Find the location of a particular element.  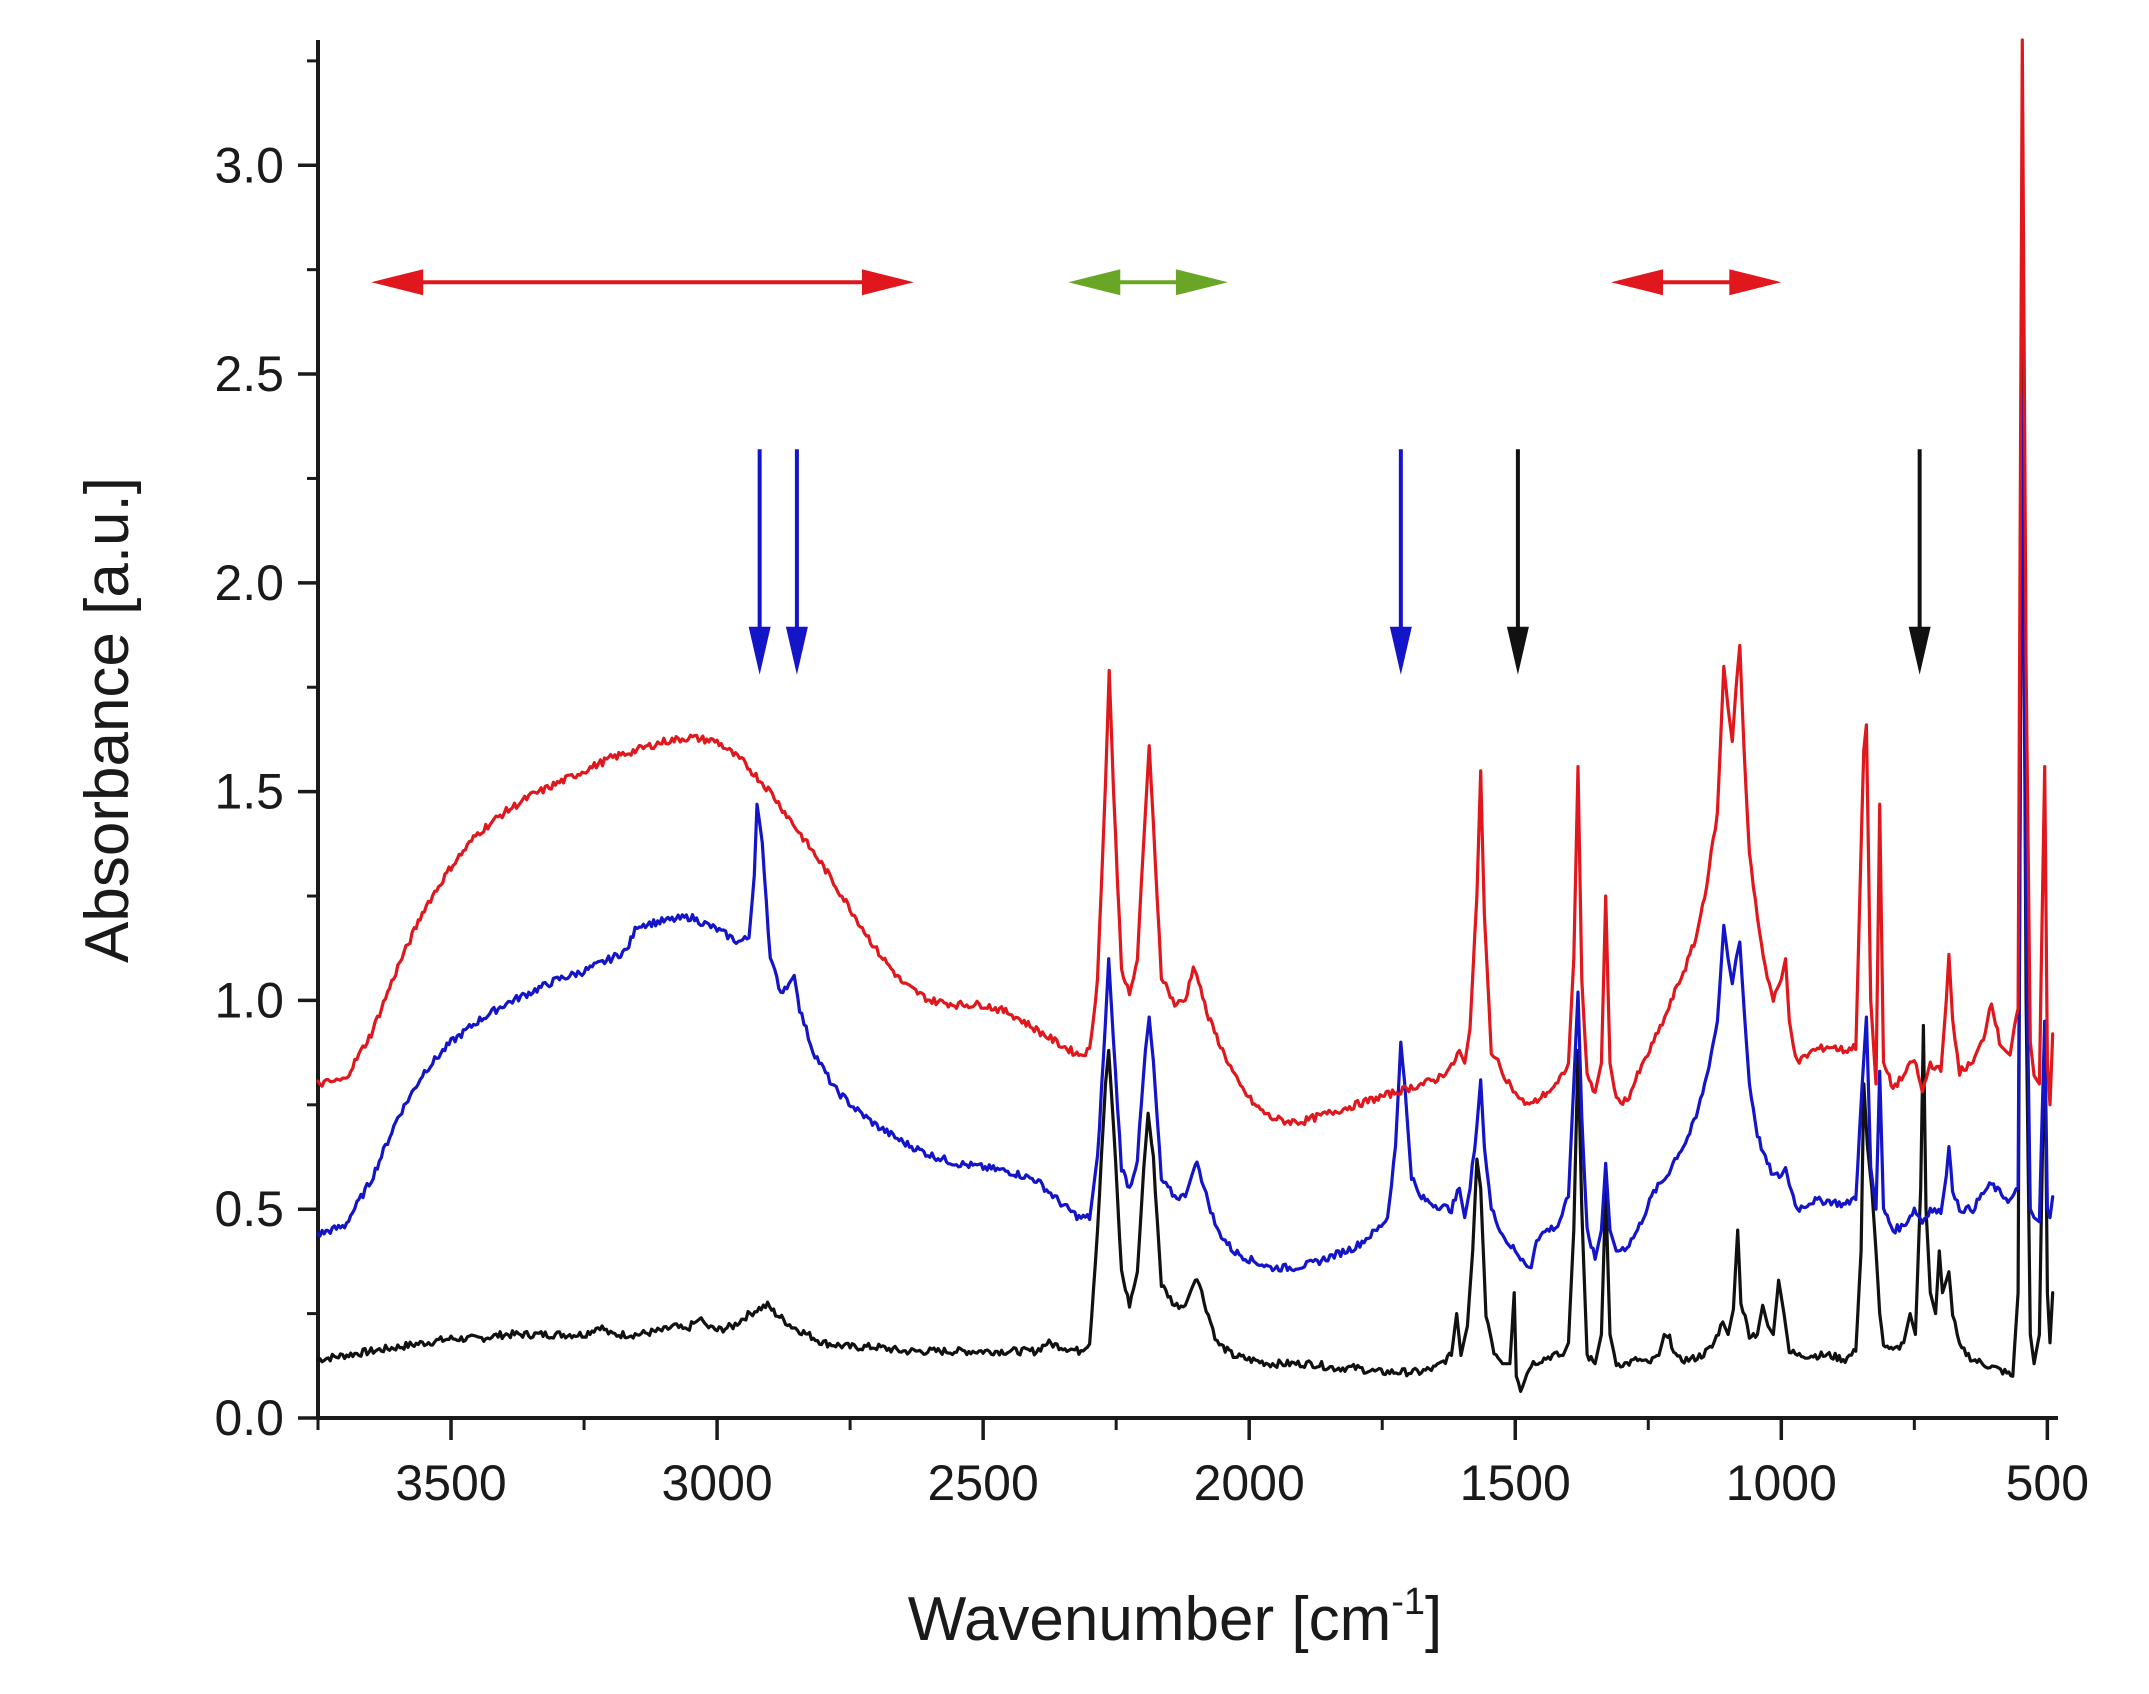

y-tick-label: 2.0 is located at coordinates (249, 583).